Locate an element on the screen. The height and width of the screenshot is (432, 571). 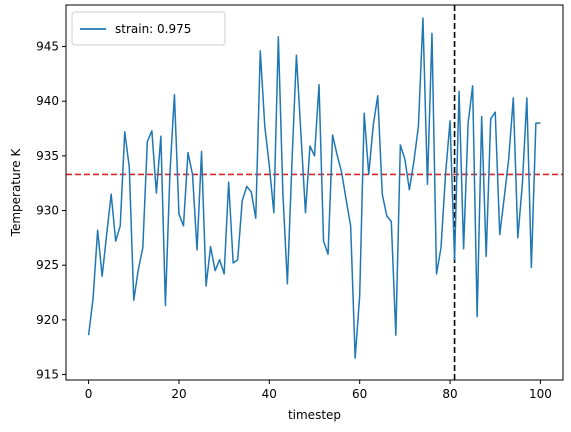
y-tick-label: 945 is located at coordinates (47, 47).